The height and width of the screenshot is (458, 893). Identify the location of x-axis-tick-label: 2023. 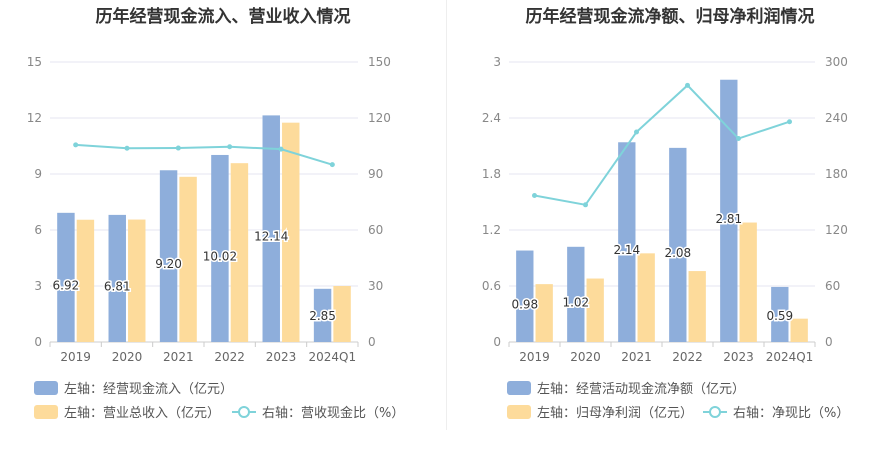
(738, 357).